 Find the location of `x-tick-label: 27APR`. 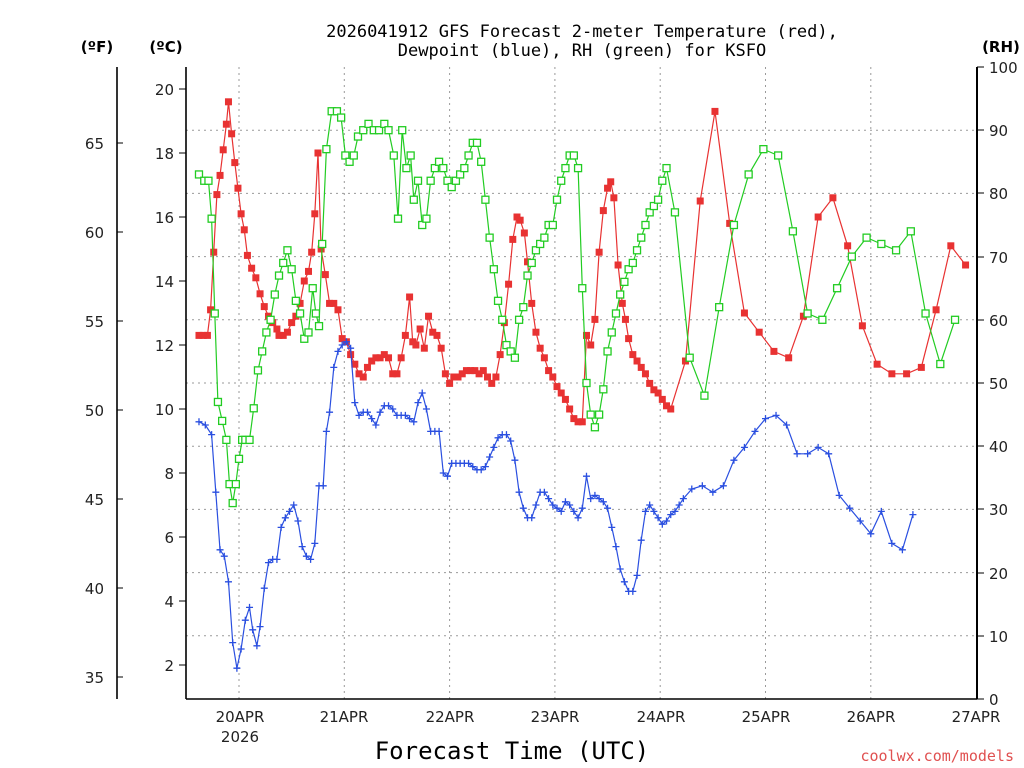

x-tick-label: 27APR is located at coordinates (976, 717).